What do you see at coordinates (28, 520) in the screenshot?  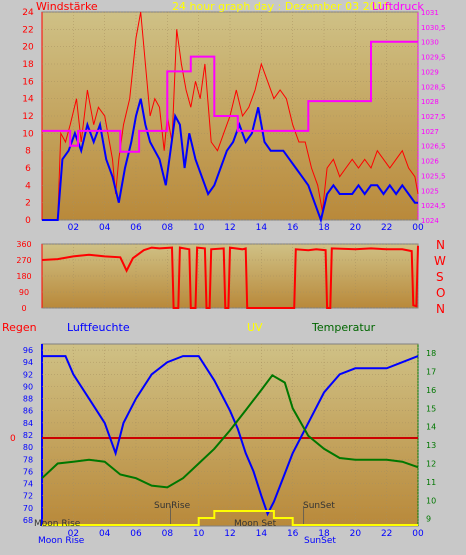 I see `humidity-tick-label: 68` at bounding box center [28, 520].